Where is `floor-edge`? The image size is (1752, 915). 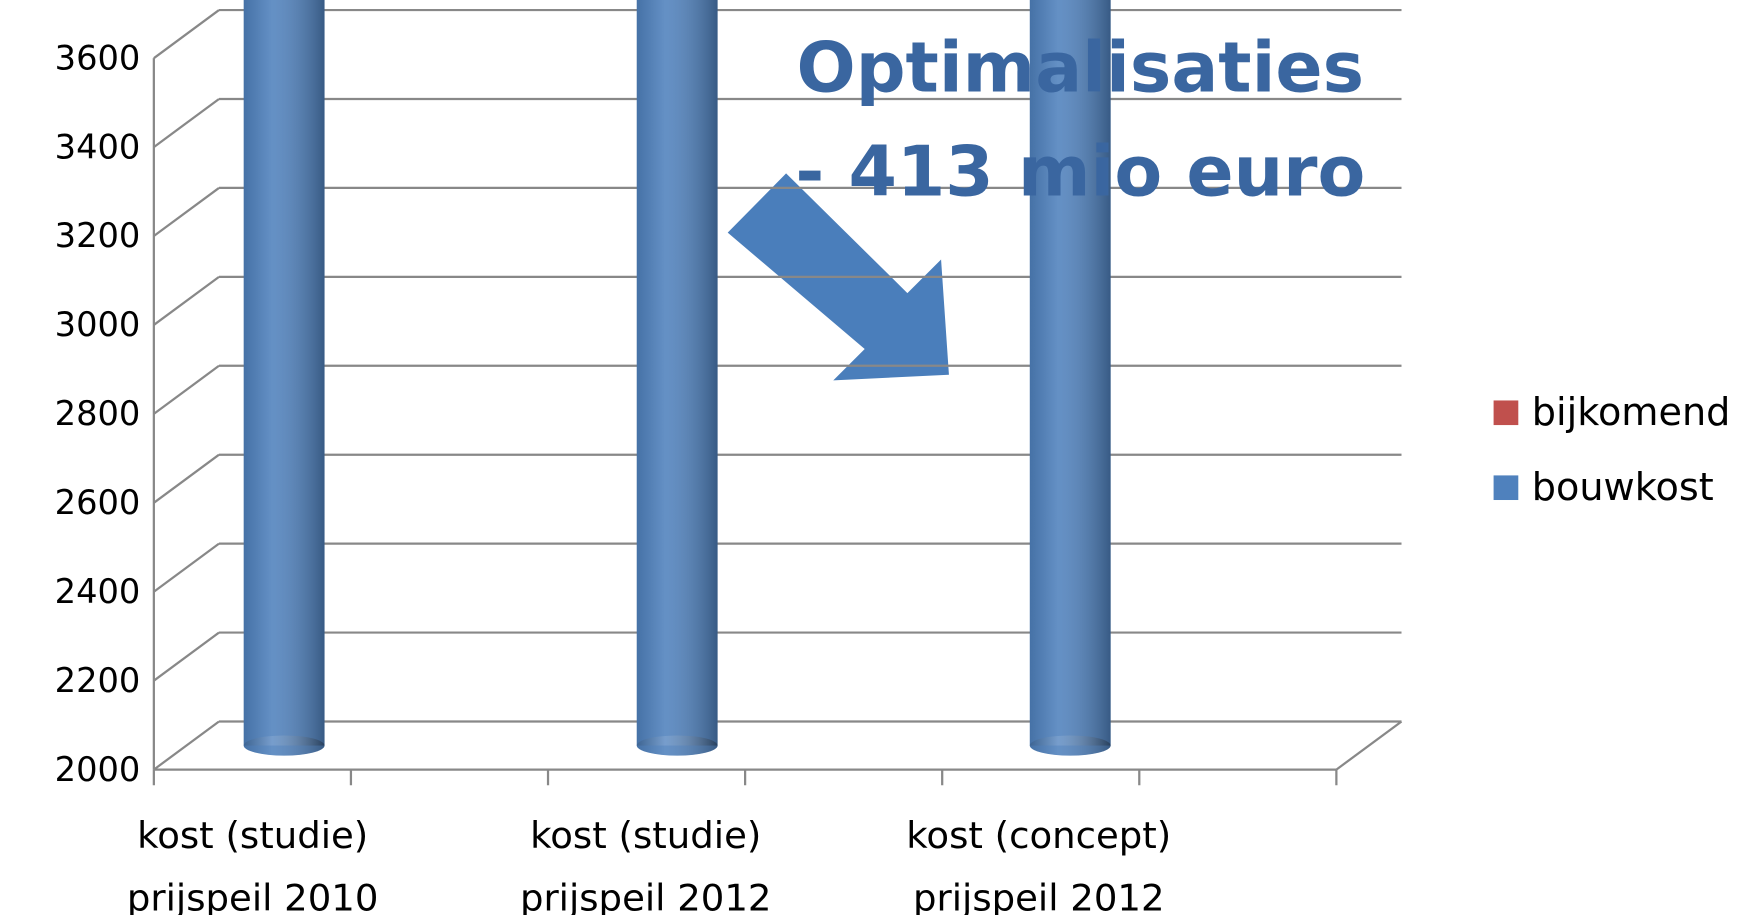 floor-edge is located at coordinates (1369, 745).